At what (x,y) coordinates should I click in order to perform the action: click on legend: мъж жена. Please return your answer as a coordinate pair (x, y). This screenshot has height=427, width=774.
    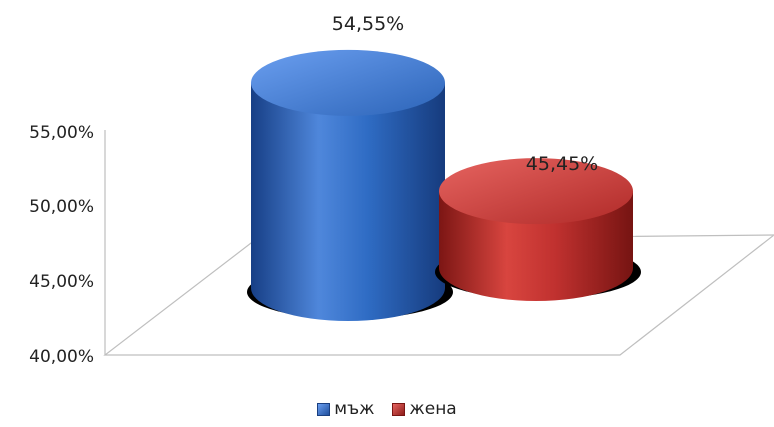
    Looking at the image, I should click on (387, 409).